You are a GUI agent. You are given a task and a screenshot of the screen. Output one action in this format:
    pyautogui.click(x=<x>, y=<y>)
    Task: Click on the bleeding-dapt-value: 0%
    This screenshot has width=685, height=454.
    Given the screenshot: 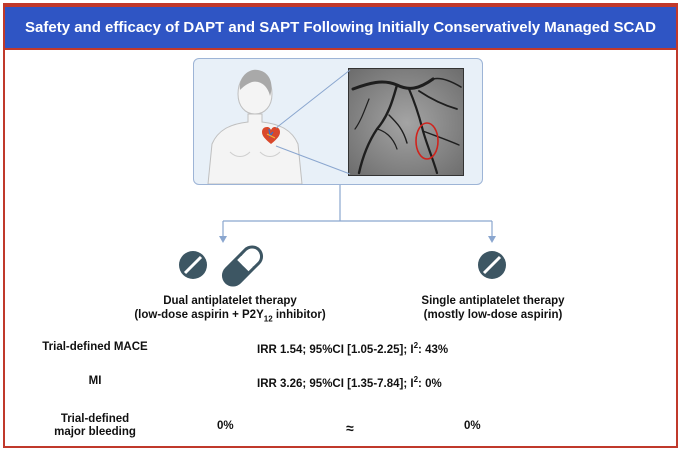 What is the action you would take?
    pyautogui.click(x=225, y=426)
    